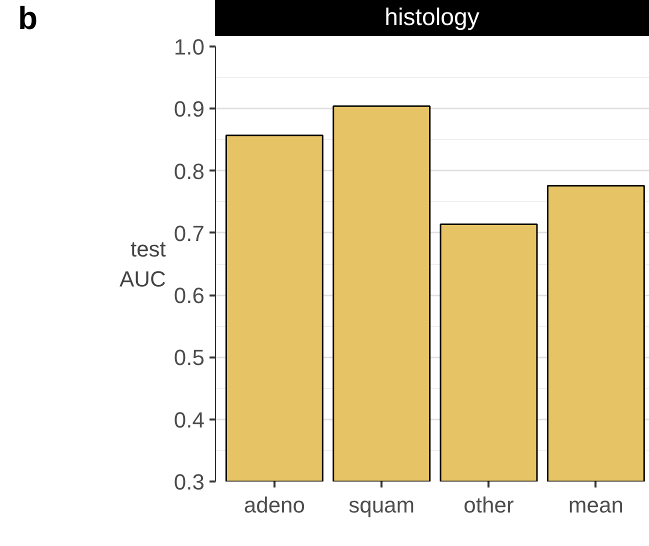 The width and height of the screenshot is (649, 546). What do you see at coordinates (189, 109) in the screenshot?
I see `y-tick-label: 0.9` at bounding box center [189, 109].